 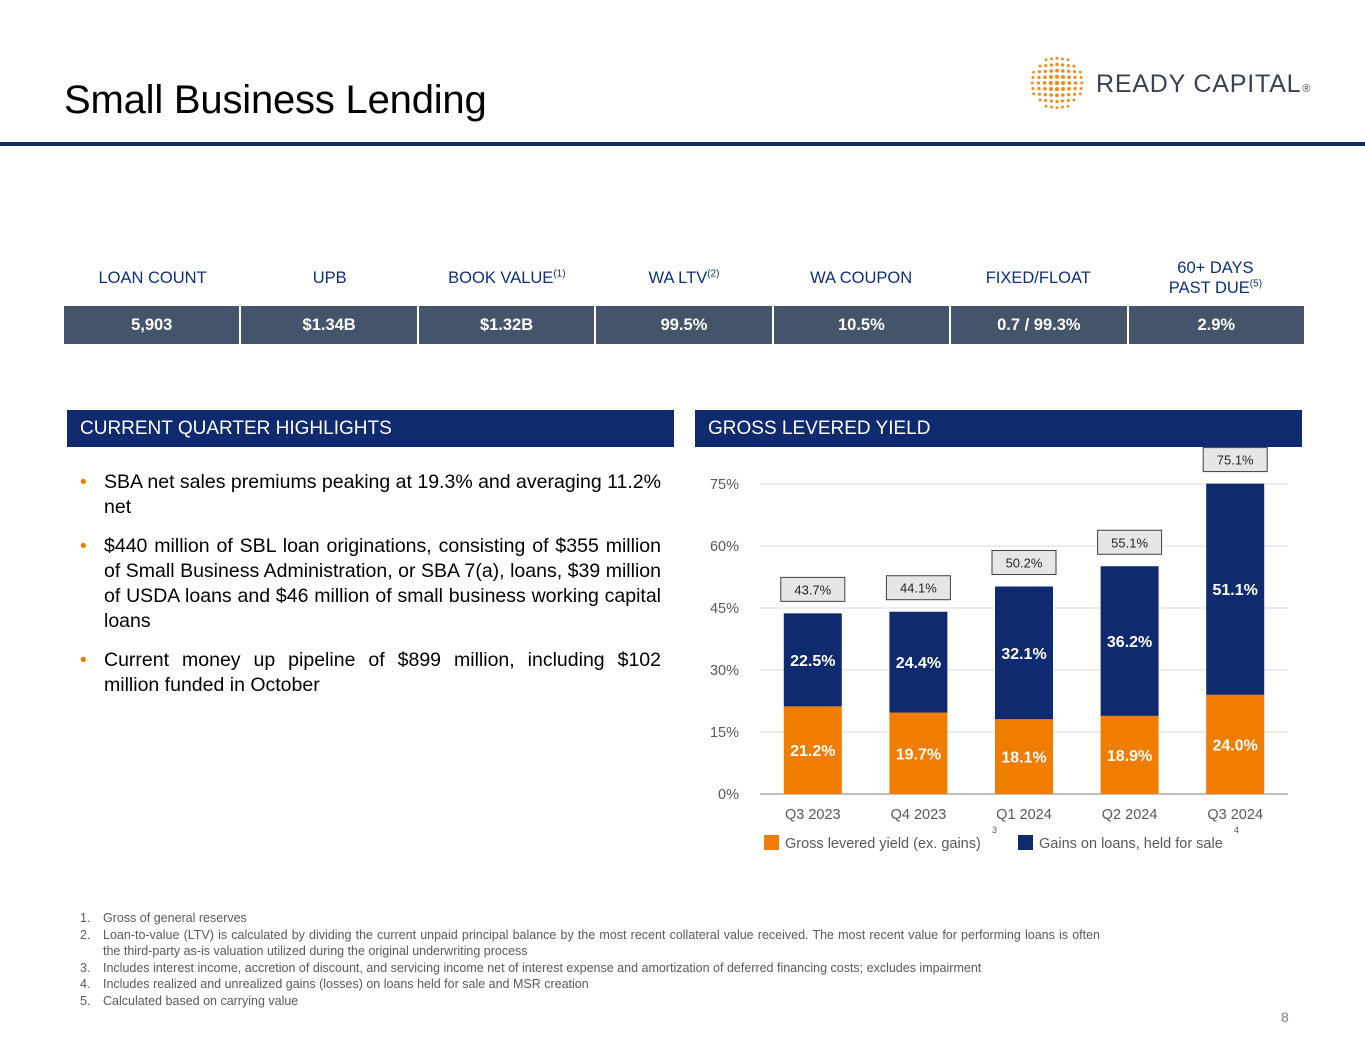 What do you see at coordinates (1130, 815) in the screenshot?
I see `x-tick-label: Q2 2024` at bounding box center [1130, 815].